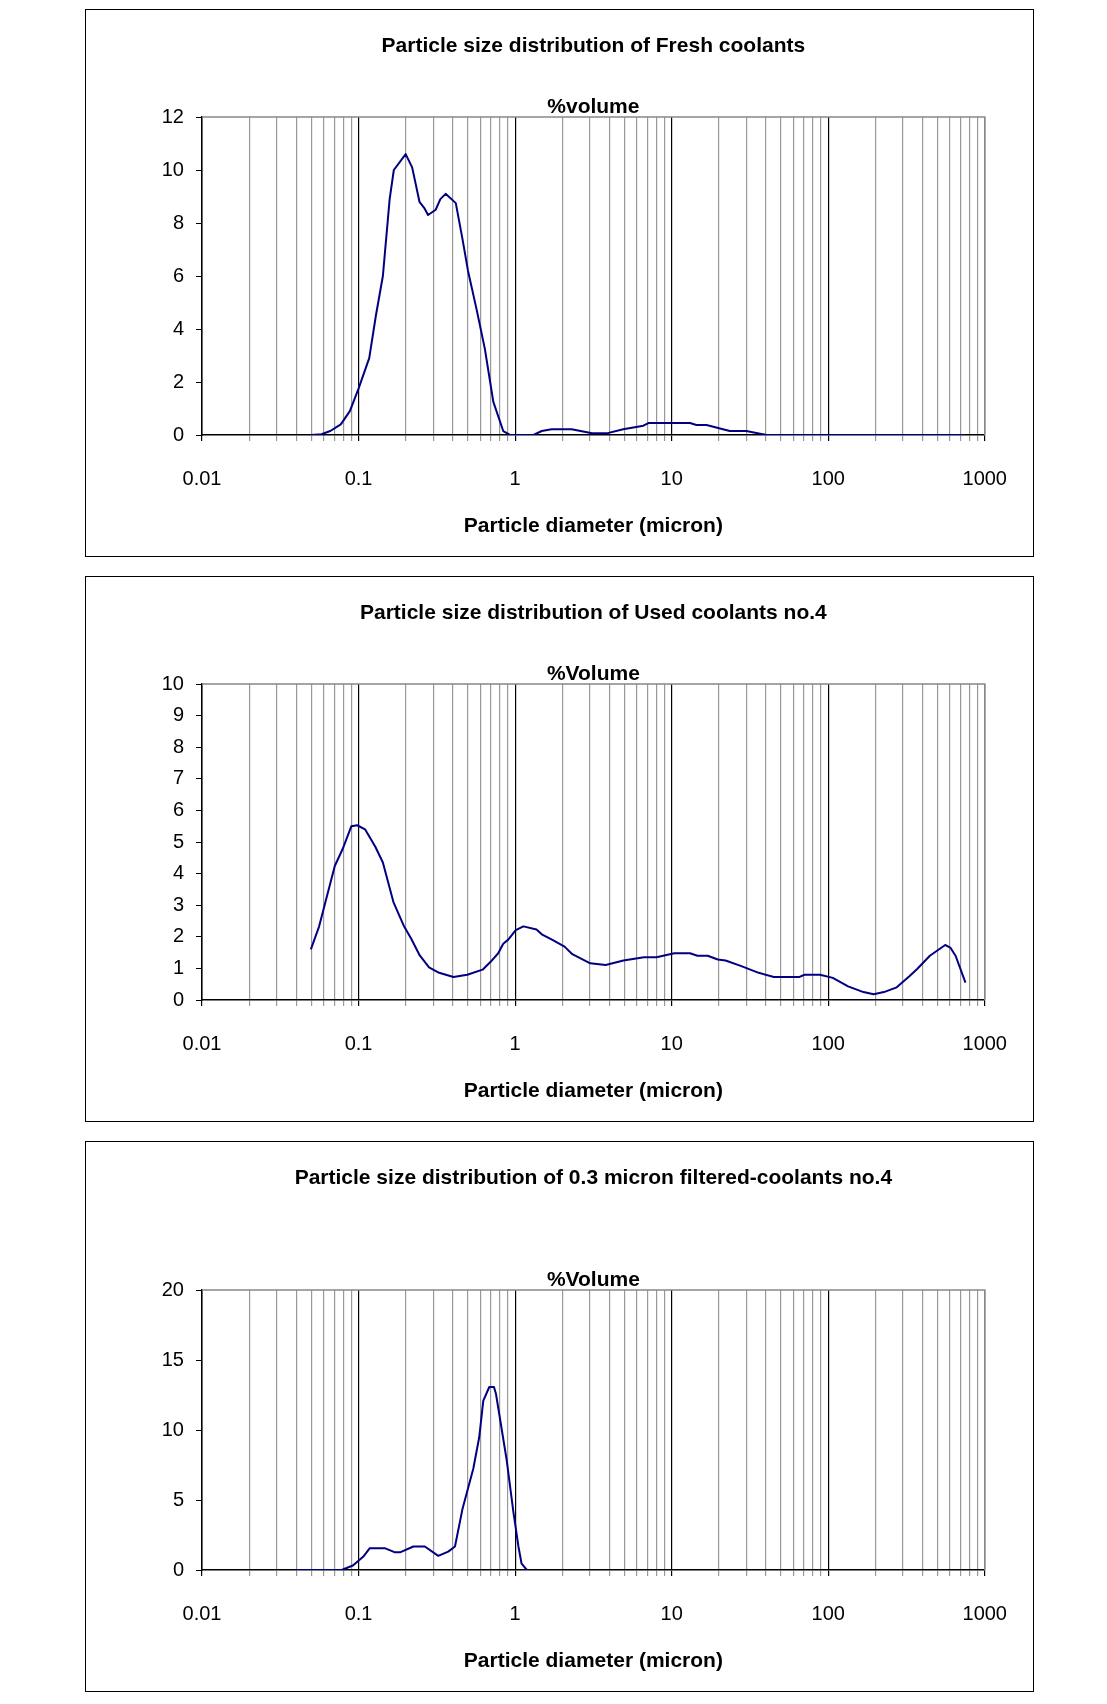 This screenshot has width=1107, height=1704. I want to click on y-axis-title: %volume, so click(593, 105).